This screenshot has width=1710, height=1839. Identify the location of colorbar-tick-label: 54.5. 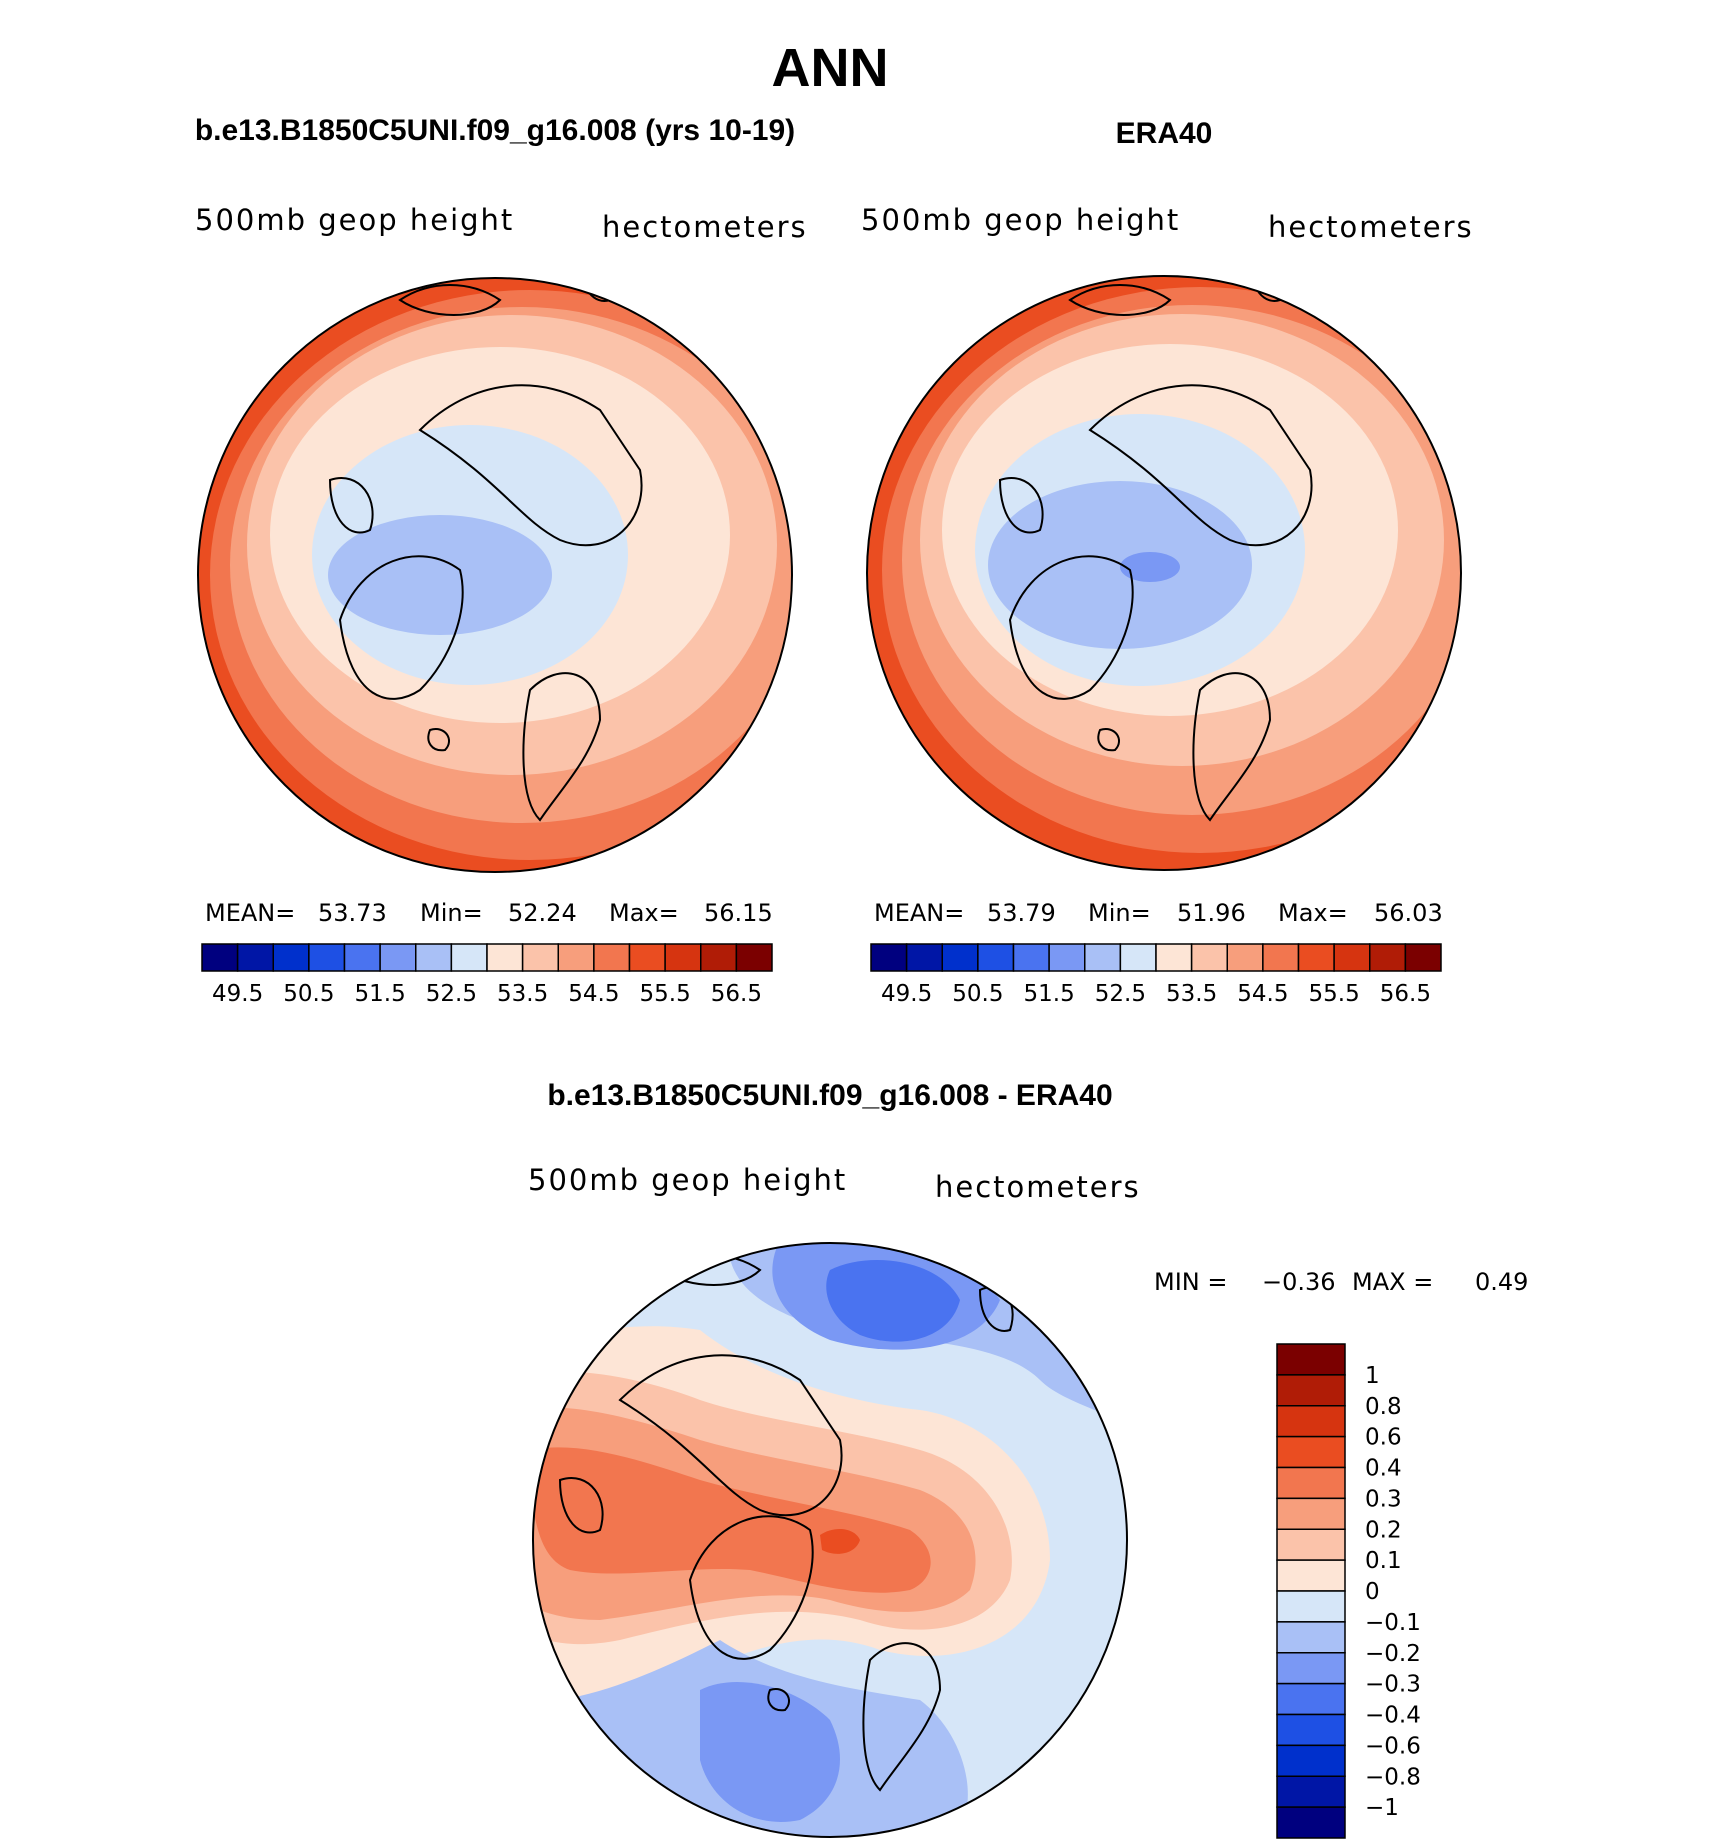
(593, 994).